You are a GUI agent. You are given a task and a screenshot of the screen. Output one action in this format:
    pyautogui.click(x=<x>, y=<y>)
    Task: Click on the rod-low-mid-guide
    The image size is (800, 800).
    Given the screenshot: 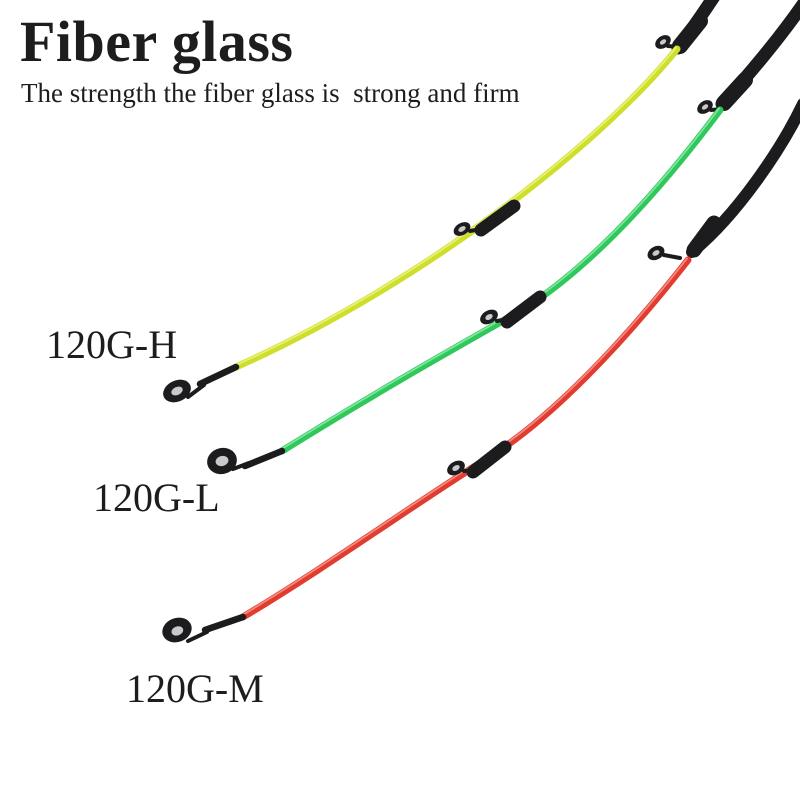 What is the action you would take?
    pyautogui.click(x=489, y=317)
    